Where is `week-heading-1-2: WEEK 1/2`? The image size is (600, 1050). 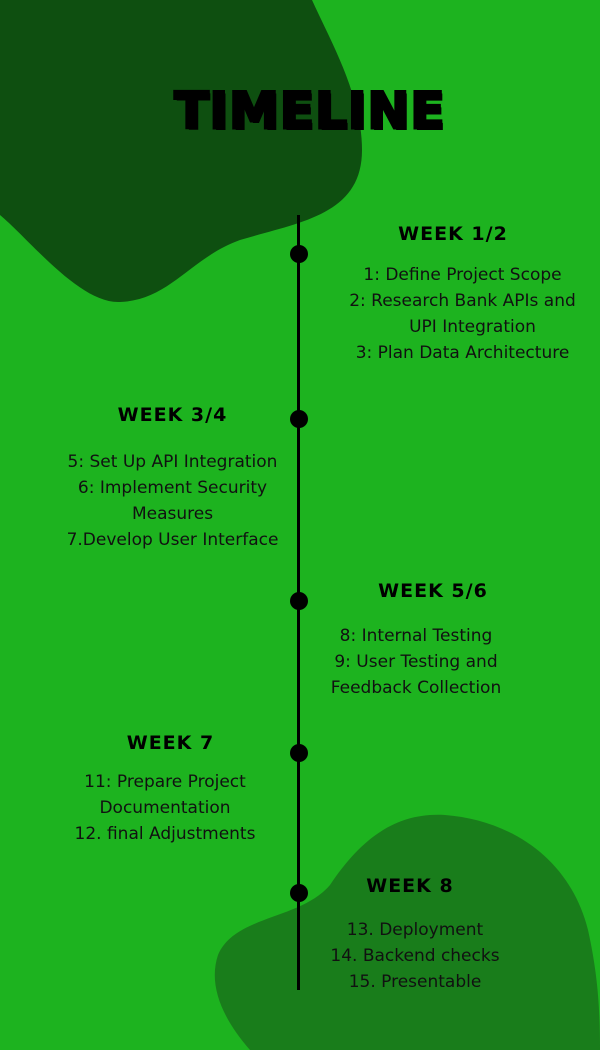 week-heading-1-2: WEEK 1/2 is located at coordinates (453, 234).